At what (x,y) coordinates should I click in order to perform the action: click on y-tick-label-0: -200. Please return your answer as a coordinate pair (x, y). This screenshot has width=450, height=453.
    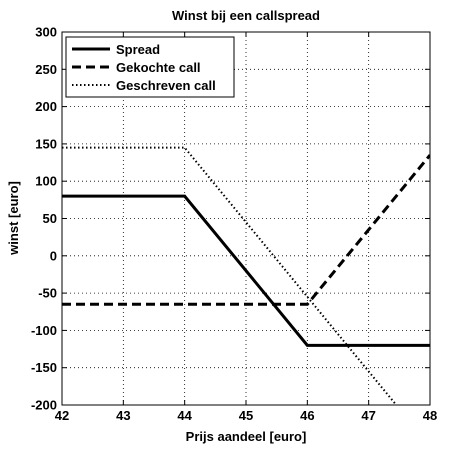
    Looking at the image, I should click on (44, 405).